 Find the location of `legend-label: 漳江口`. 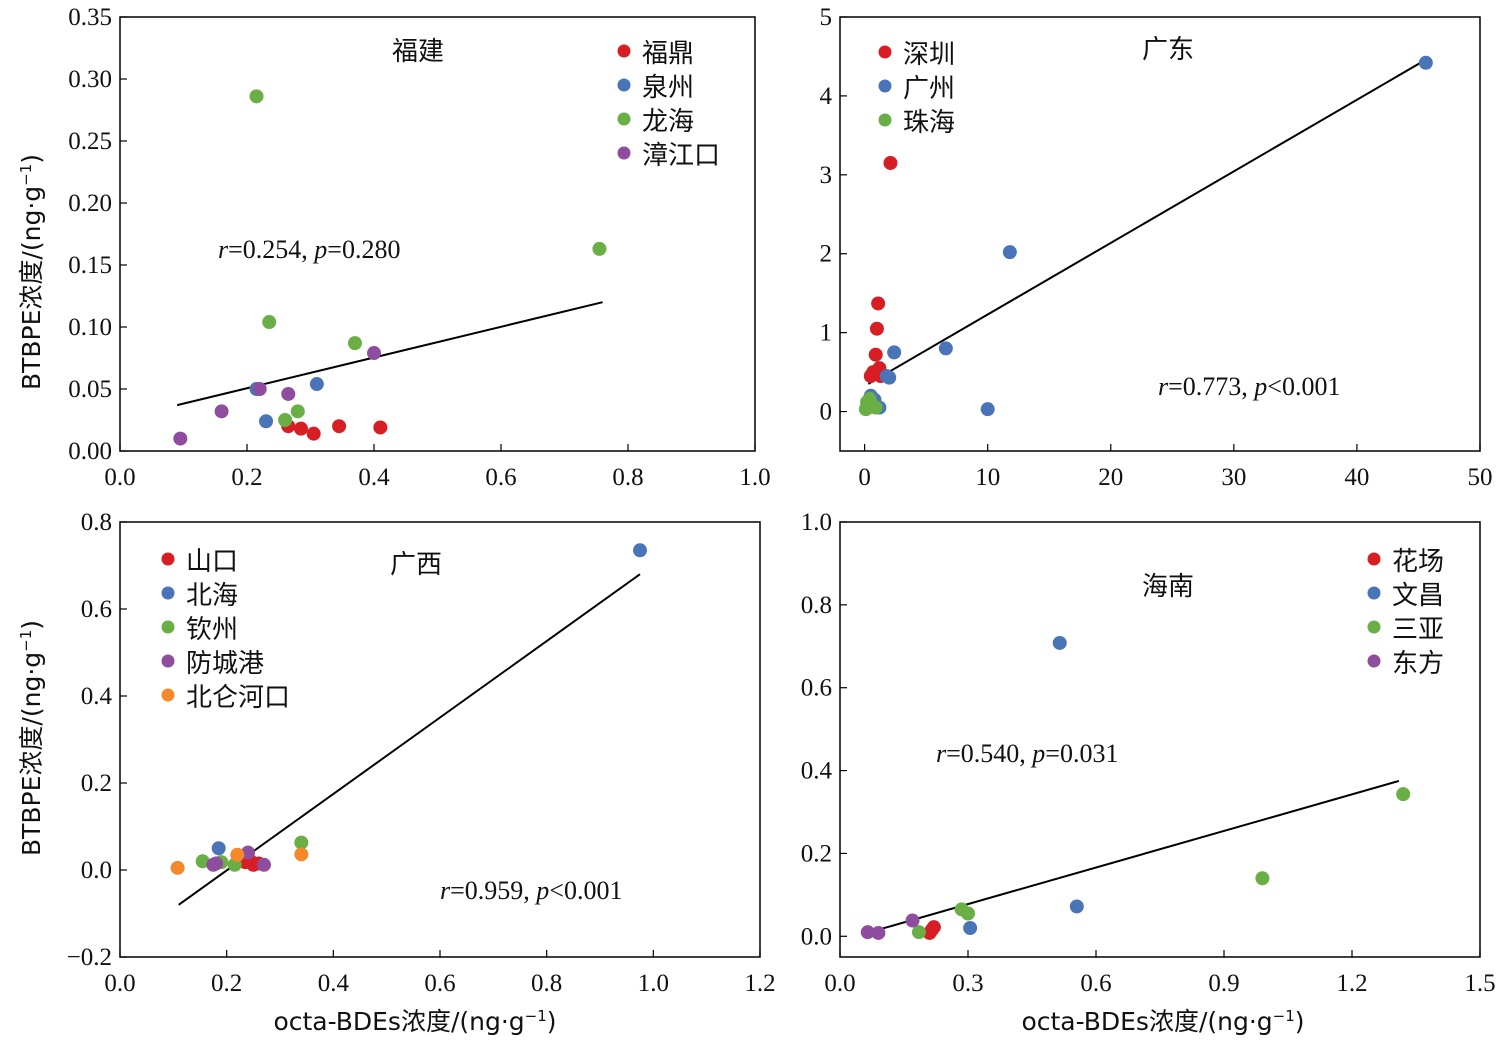

legend-label: 漳江口 is located at coordinates (681, 156).